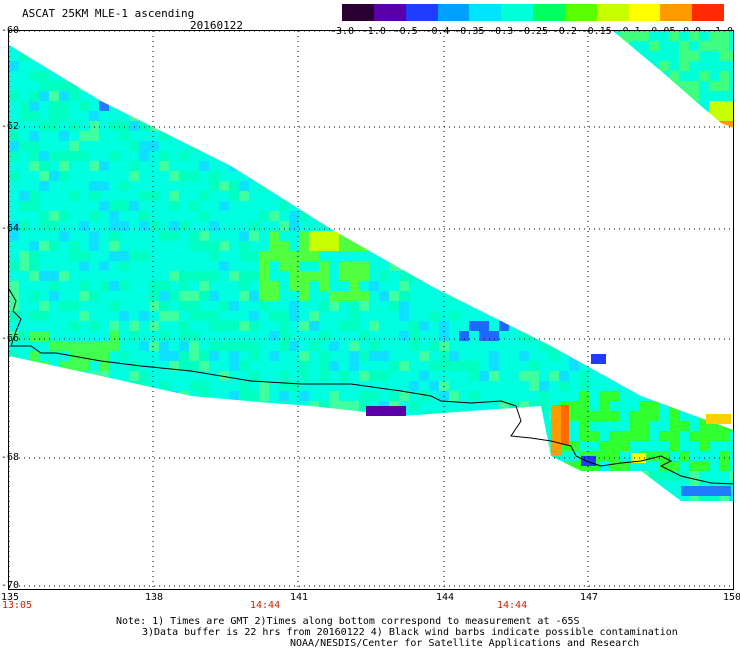 The height and width of the screenshot is (650, 740). I want to click on longitude-label: 144, so click(445, 597).